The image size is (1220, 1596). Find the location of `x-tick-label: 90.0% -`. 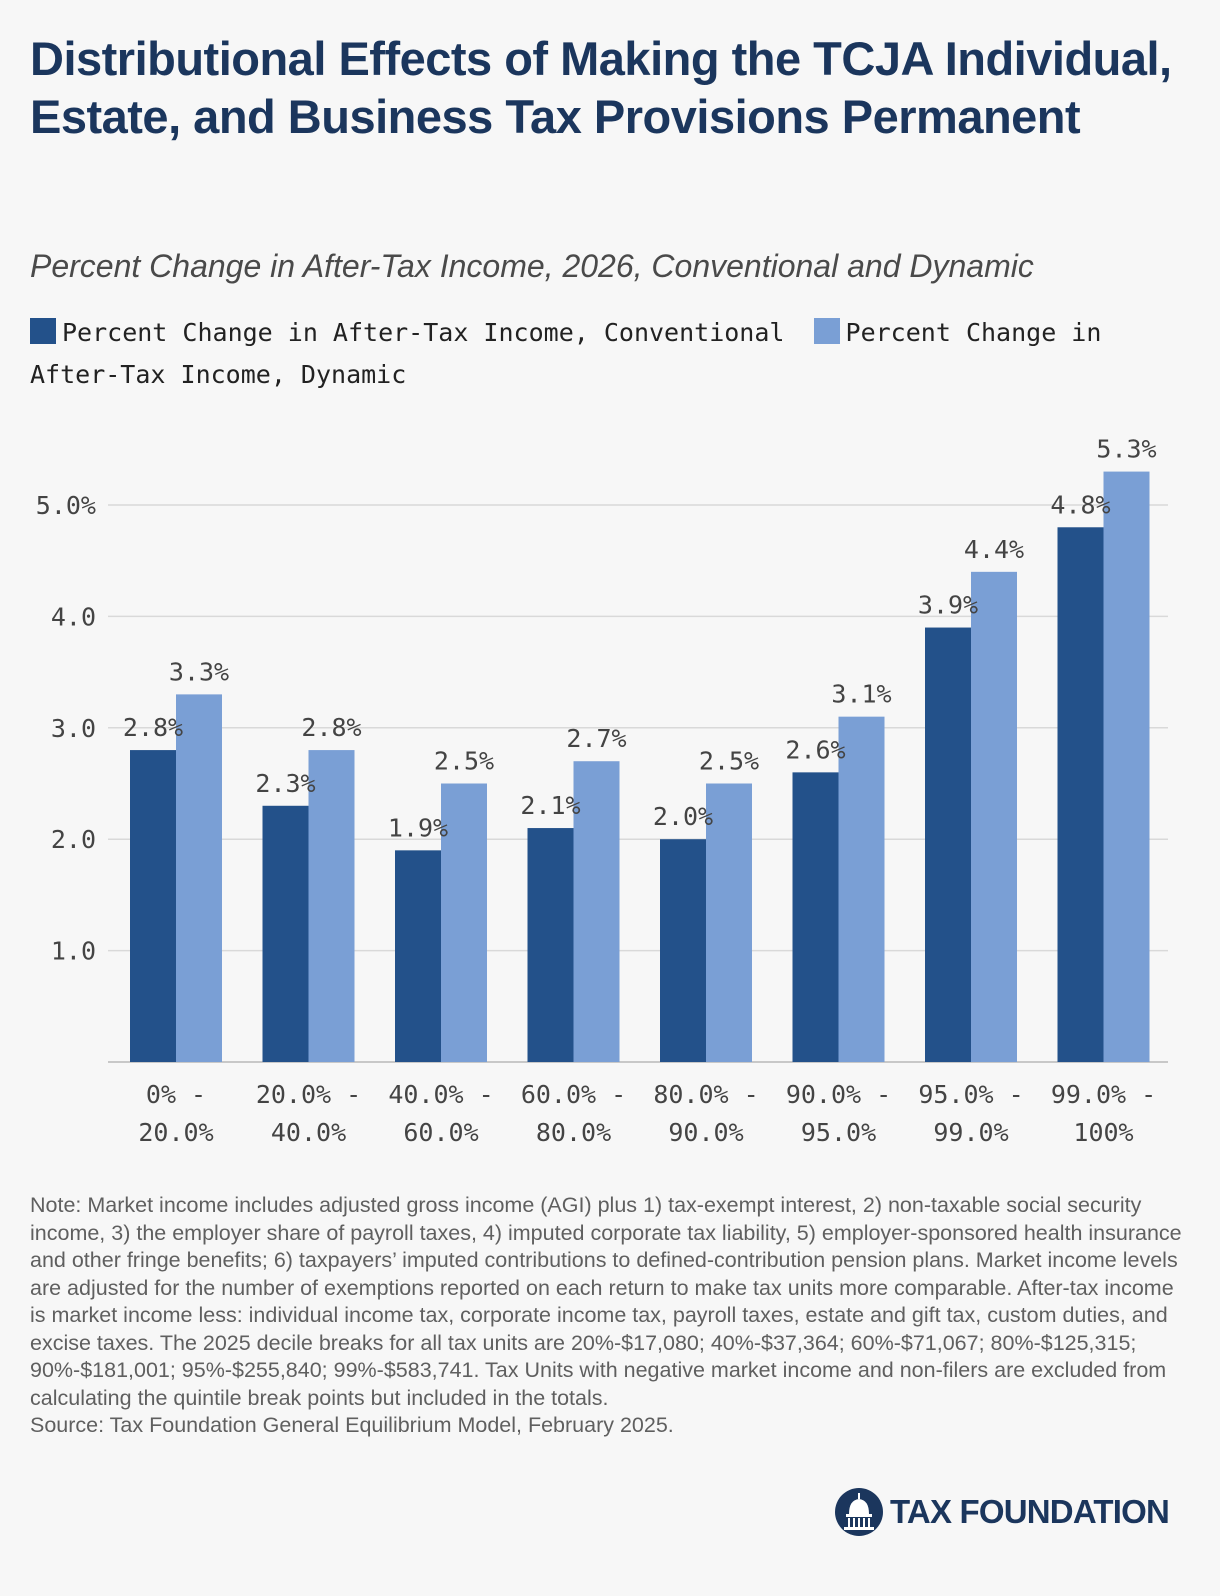

x-tick-label: 90.0% - is located at coordinates (838, 1094).